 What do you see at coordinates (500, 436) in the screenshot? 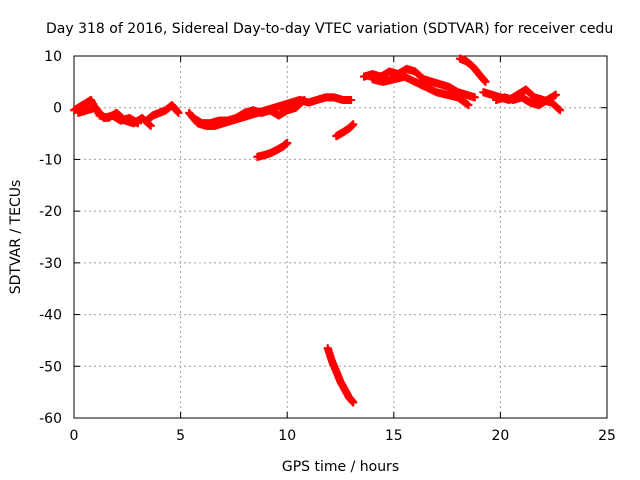
I see `x-tick-label: 20` at bounding box center [500, 436].